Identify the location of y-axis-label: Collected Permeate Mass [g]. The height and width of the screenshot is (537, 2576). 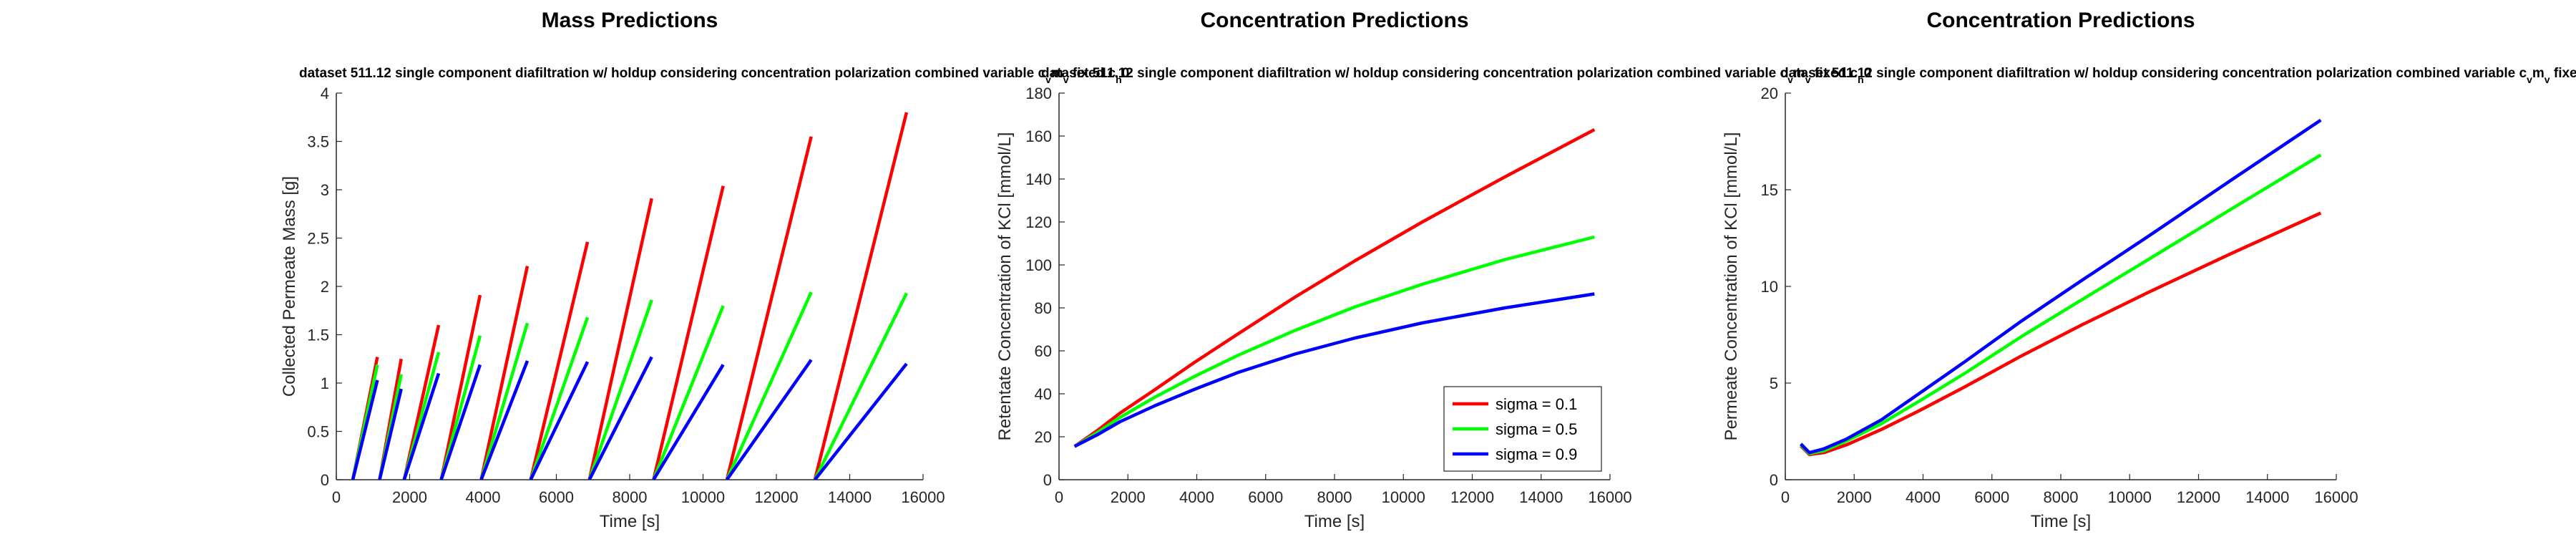
(289, 286).